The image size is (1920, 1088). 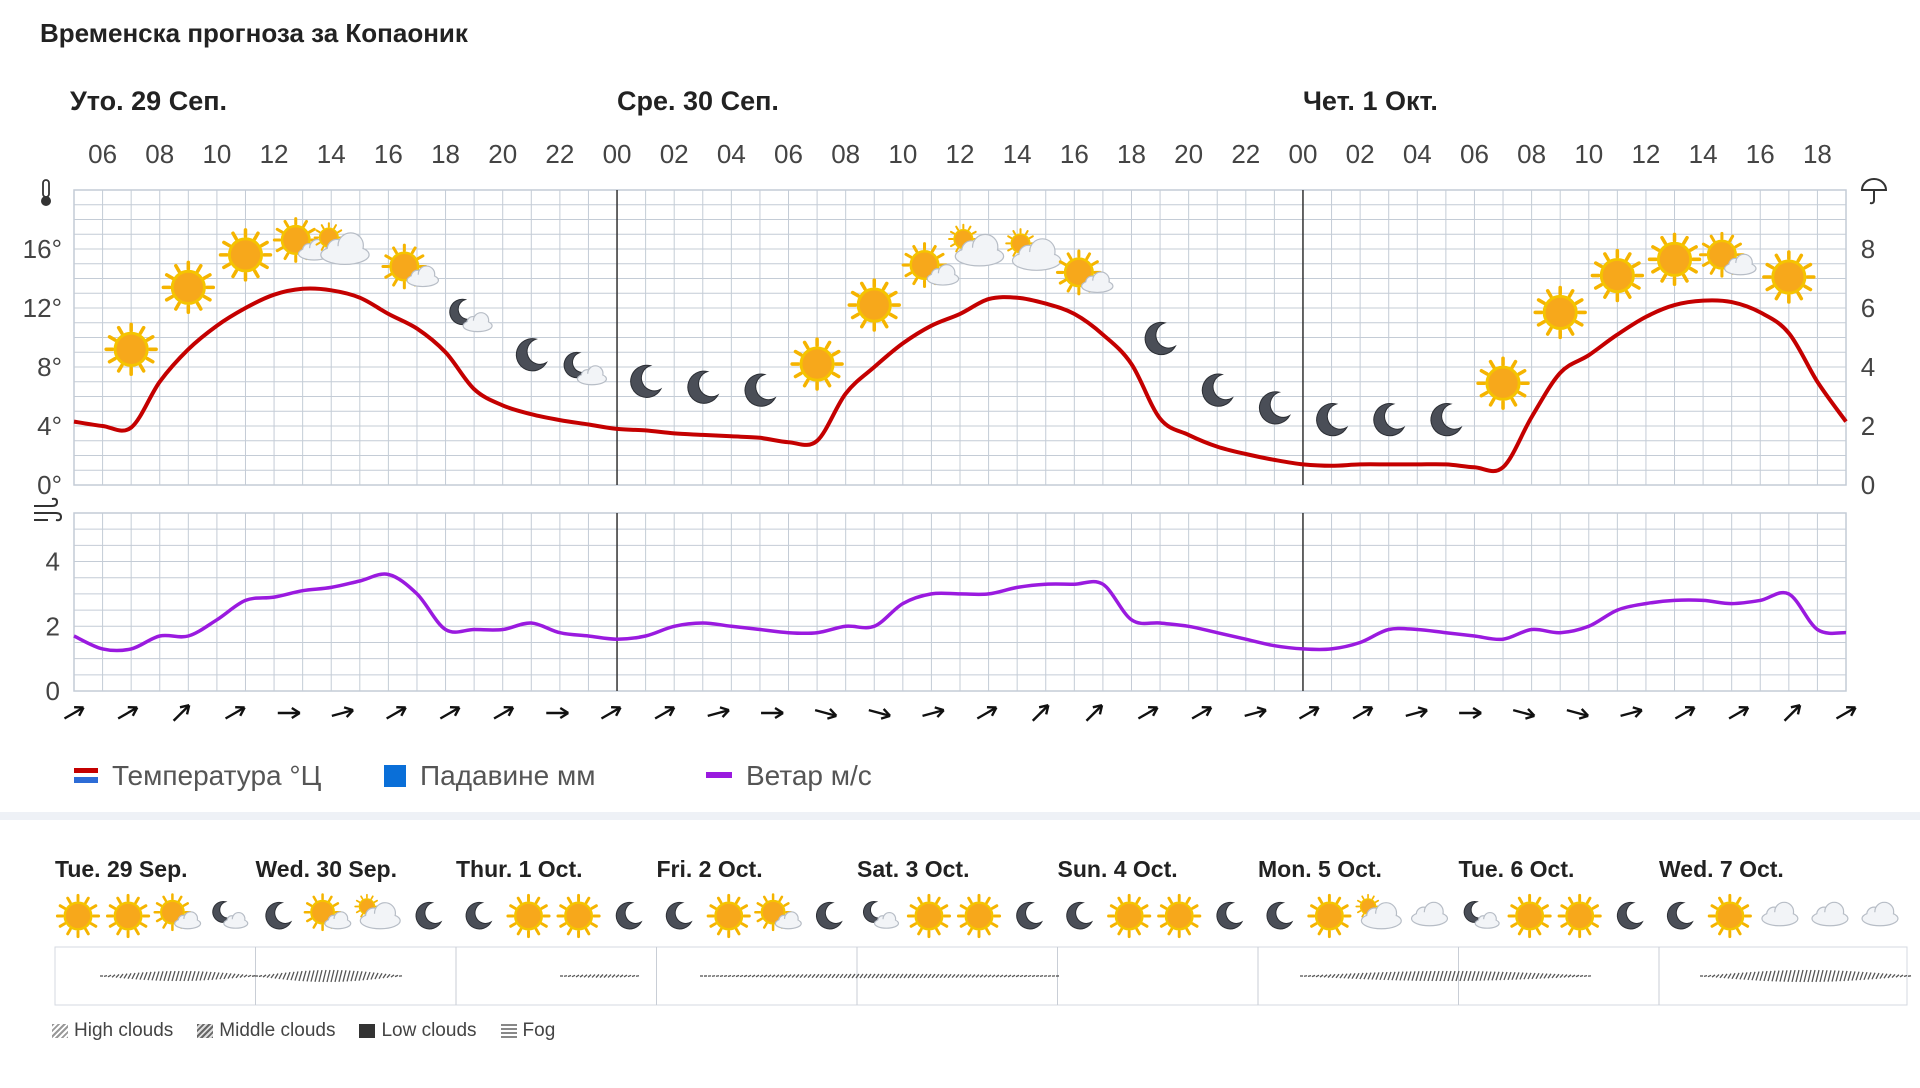 What do you see at coordinates (1370, 101) in the screenshot?
I see `day-header: Чет. 1 Окт.` at bounding box center [1370, 101].